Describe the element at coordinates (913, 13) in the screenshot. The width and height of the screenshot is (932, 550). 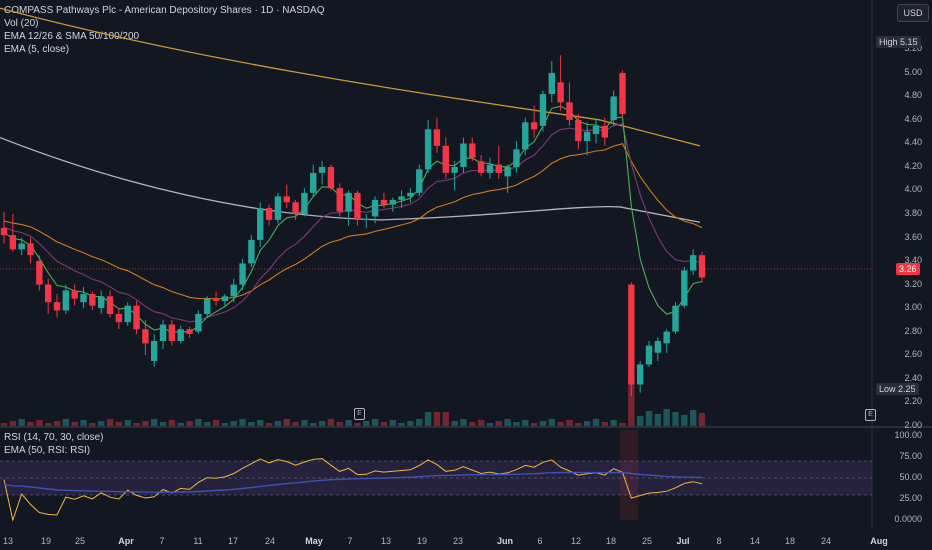
I see `currency-button: USD` at that location.